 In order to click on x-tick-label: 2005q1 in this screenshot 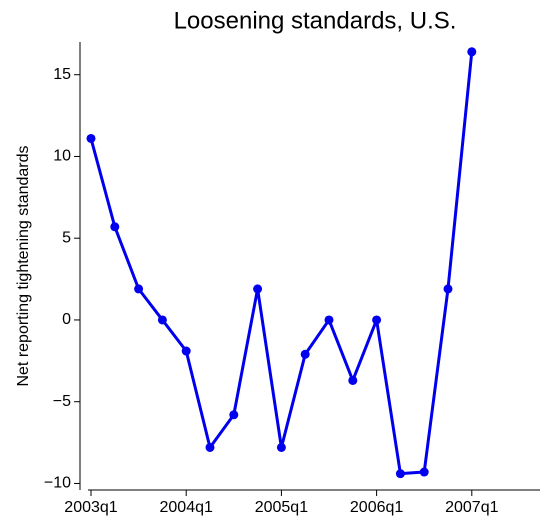, I will do `click(281, 507)`.